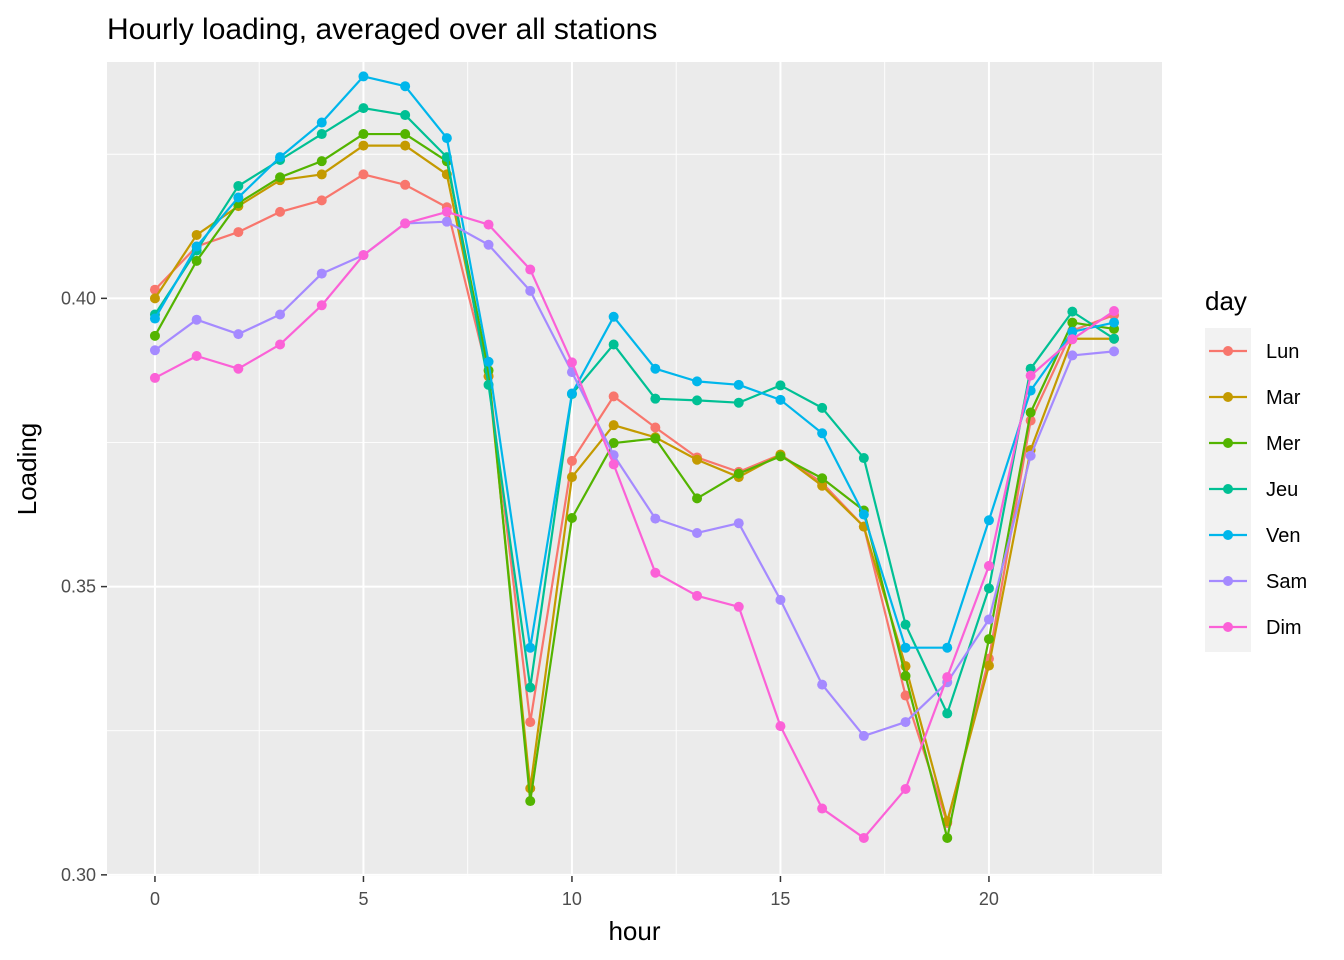 The height and width of the screenshot is (960, 1344). What do you see at coordinates (1253, 490) in the screenshot?
I see `legend-item-jeu: Jeu` at bounding box center [1253, 490].